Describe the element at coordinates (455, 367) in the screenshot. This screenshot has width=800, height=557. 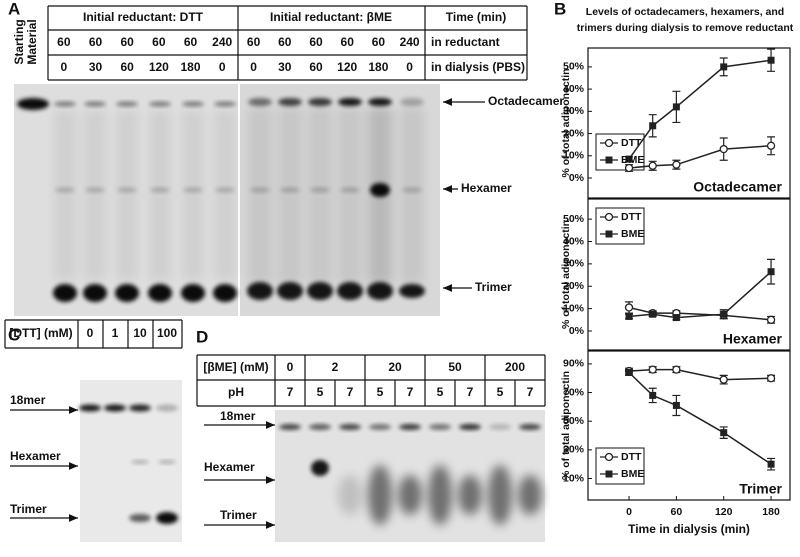
I see `cell-text: 50` at that location.